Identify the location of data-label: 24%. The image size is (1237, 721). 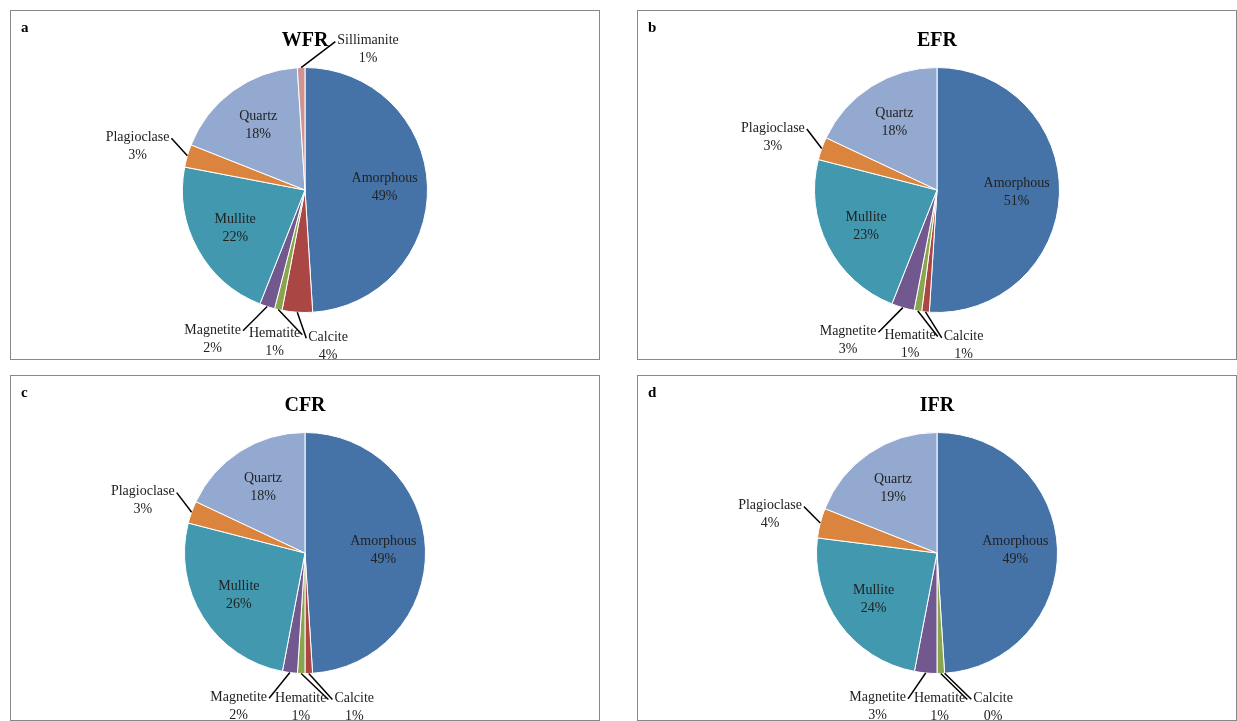
(873, 607).